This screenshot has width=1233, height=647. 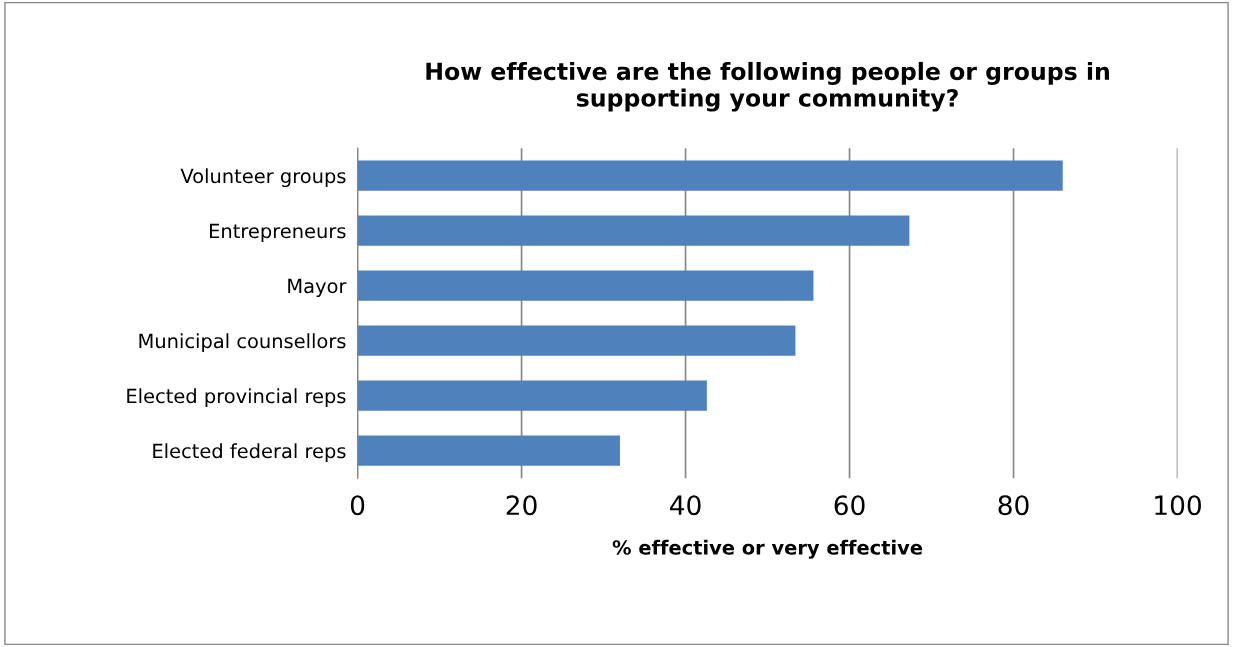 I want to click on x-tick-label: 40, so click(x=685, y=505).